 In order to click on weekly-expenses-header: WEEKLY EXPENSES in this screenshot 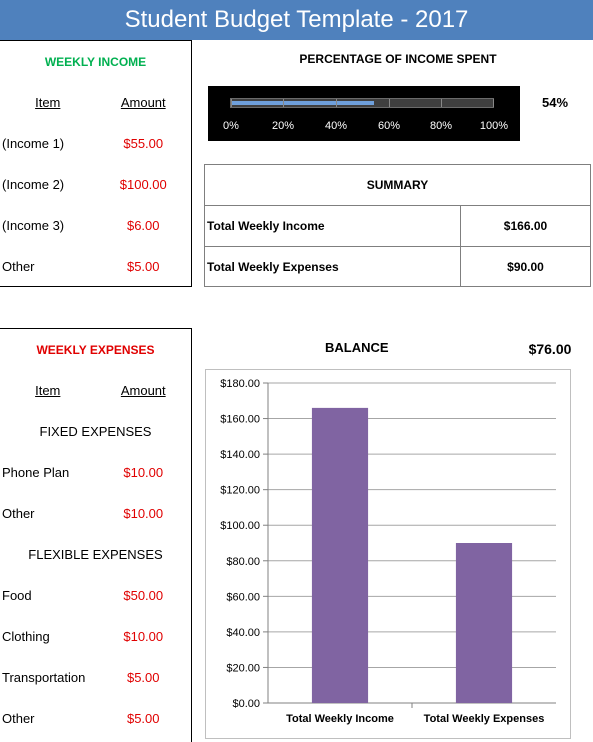, I will do `click(95, 349)`.